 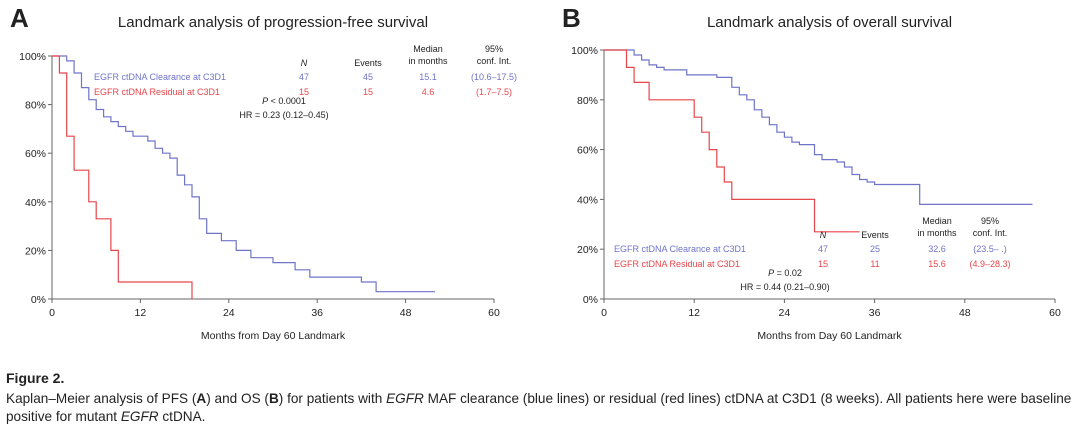 I want to click on clearance-survival-curve, so click(x=818, y=127).